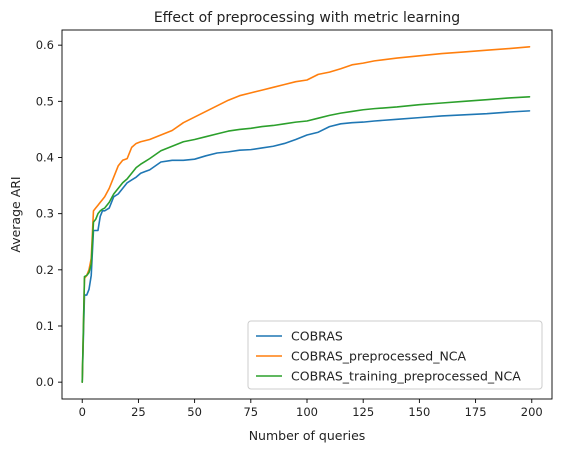  I want to click on y-tick-label: 0.2, so click(45, 270).